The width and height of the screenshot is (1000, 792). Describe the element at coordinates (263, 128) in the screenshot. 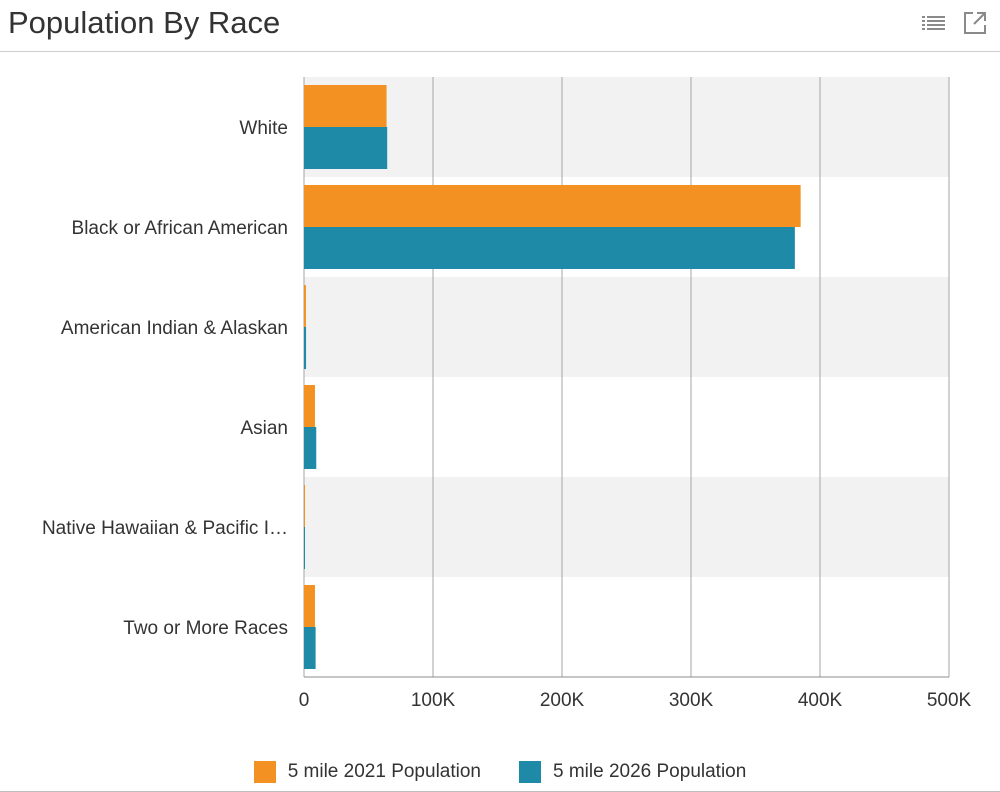

I see `category-label: White` at that location.